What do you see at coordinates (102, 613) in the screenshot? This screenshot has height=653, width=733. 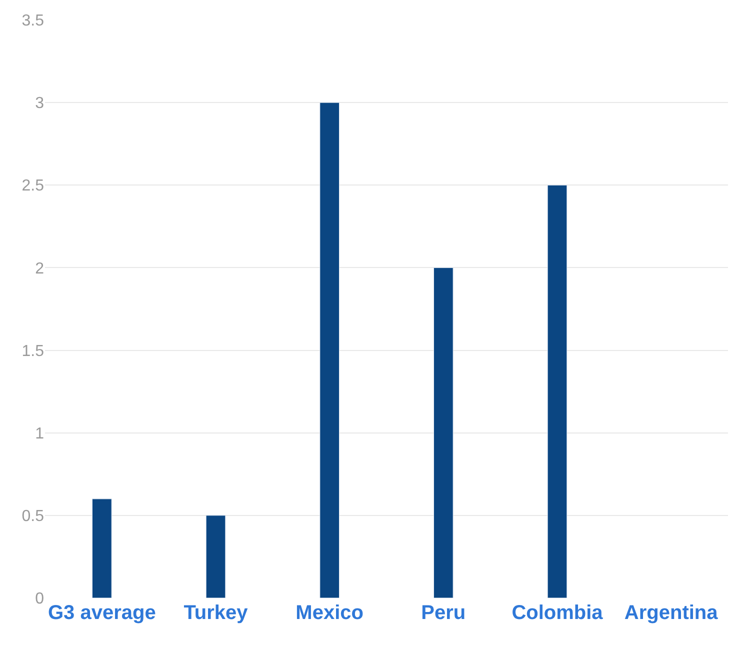 I see `x-tick-label: G3 average` at bounding box center [102, 613].